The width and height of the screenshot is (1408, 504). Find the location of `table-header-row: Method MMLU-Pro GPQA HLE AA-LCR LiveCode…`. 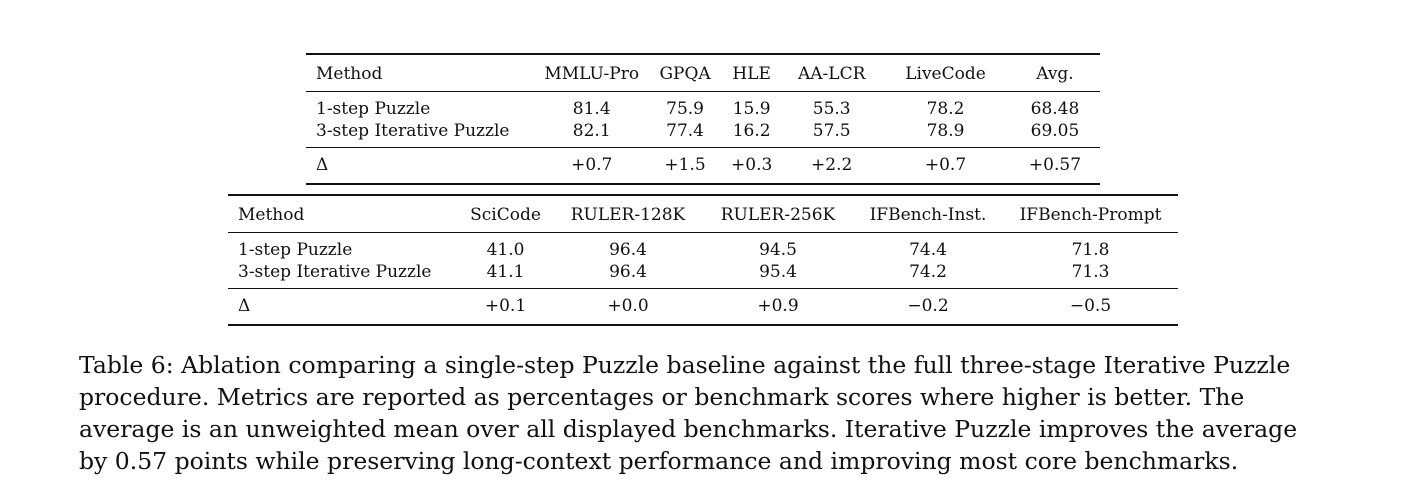

table-header-row: Method MMLU-Pro GPQA HLE AA-LCR LiveCode… is located at coordinates (703, 72).